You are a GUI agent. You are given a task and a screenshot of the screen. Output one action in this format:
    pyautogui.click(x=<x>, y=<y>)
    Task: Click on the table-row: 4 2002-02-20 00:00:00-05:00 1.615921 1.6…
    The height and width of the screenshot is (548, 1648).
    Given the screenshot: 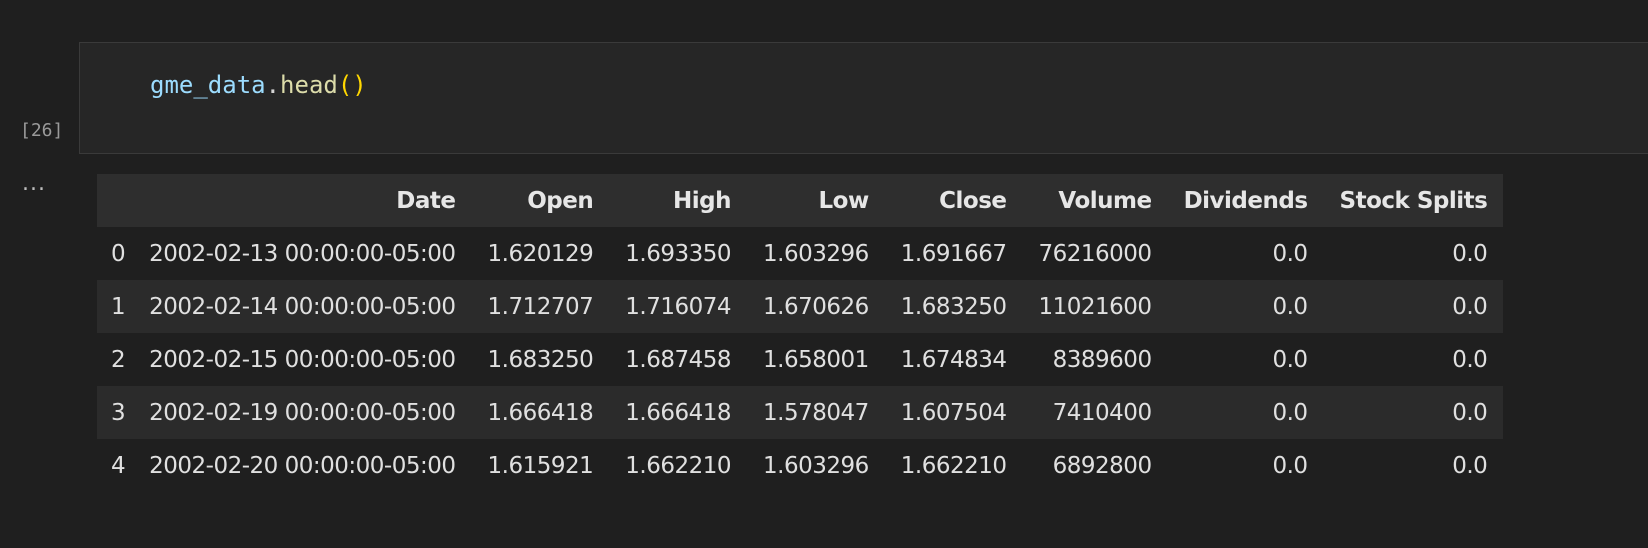 What is the action you would take?
    pyautogui.click(x=800, y=465)
    